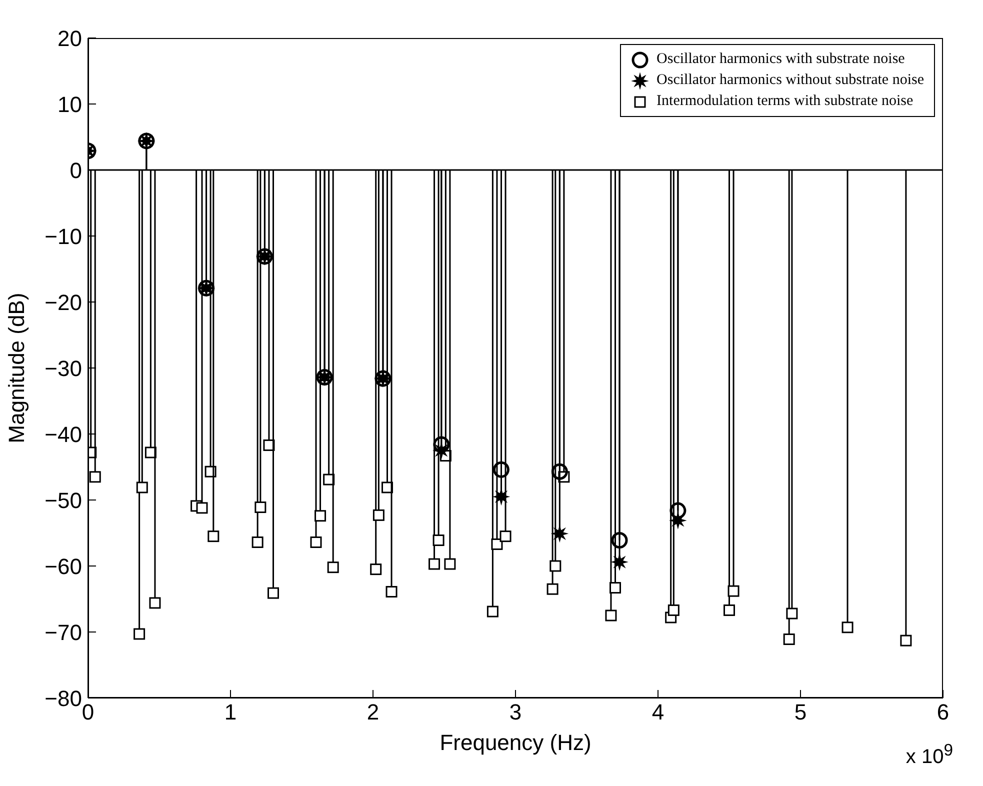 The width and height of the screenshot is (983, 786). I want to click on y-tick-label: −70, so click(63, 632).